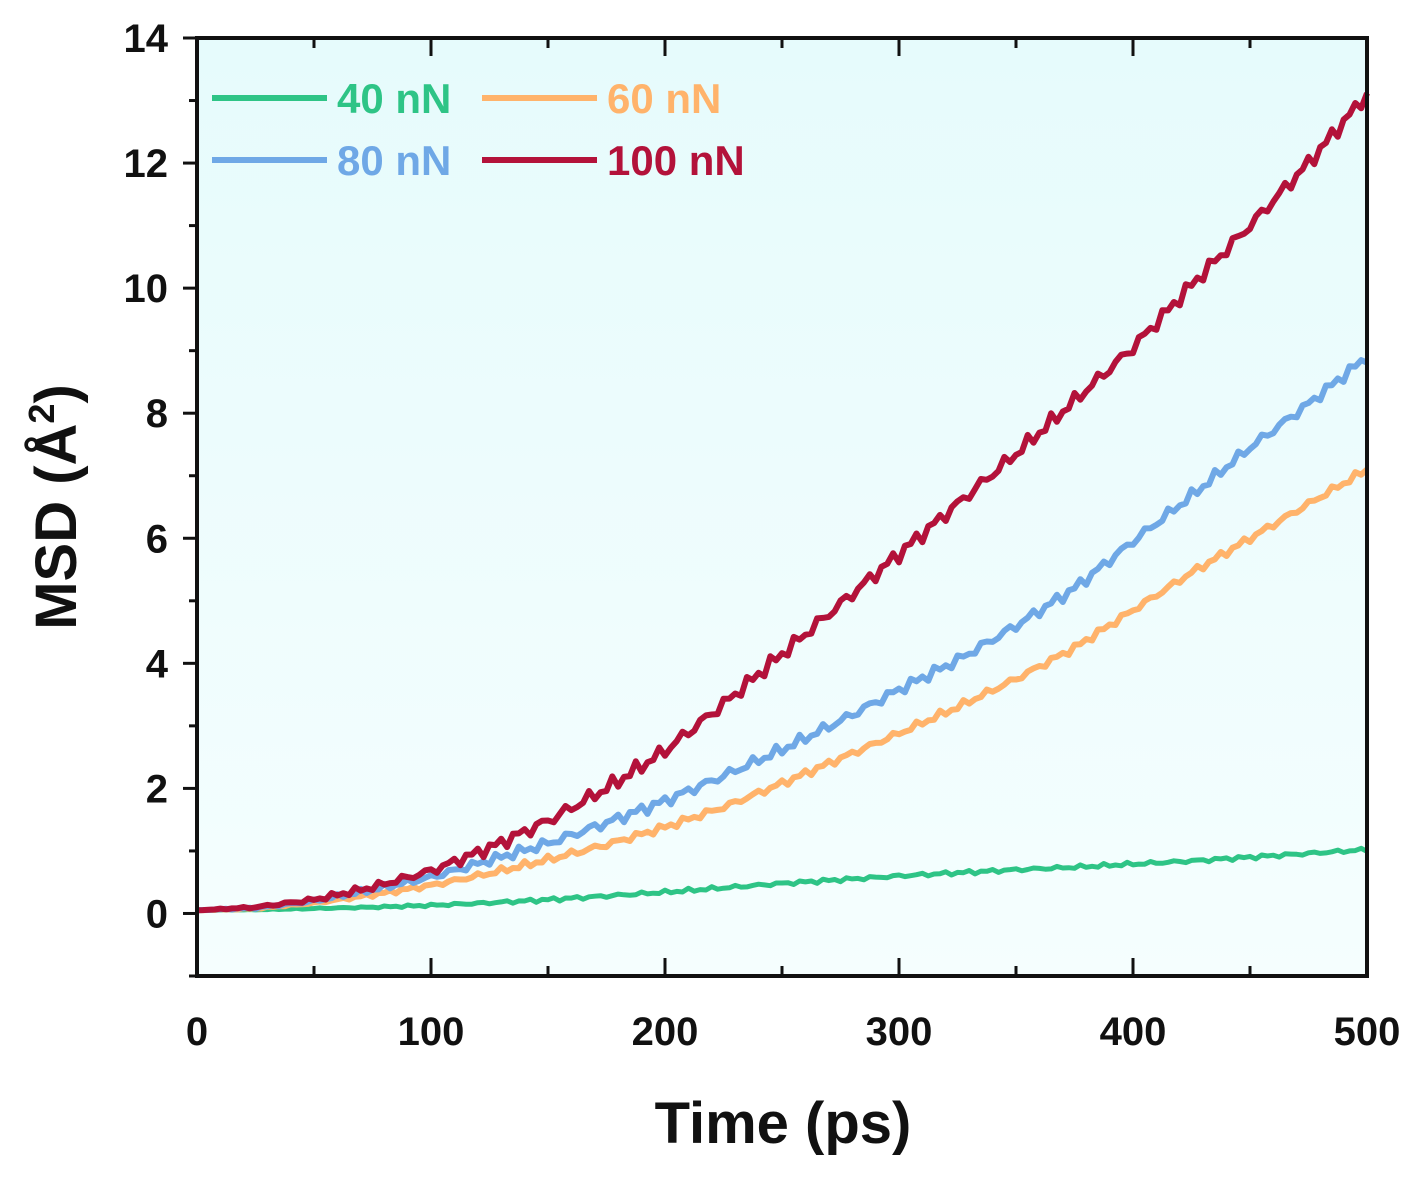  What do you see at coordinates (146, 39) in the screenshot?
I see `y-tick-label: 14` at bounding box center [146, 39].